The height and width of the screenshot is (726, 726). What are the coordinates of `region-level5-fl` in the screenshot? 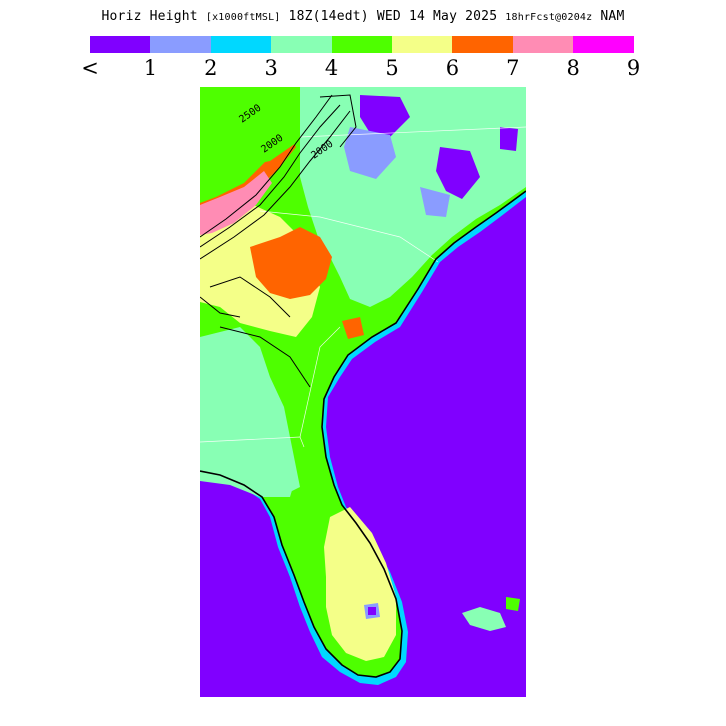 It's located at (360, 584).